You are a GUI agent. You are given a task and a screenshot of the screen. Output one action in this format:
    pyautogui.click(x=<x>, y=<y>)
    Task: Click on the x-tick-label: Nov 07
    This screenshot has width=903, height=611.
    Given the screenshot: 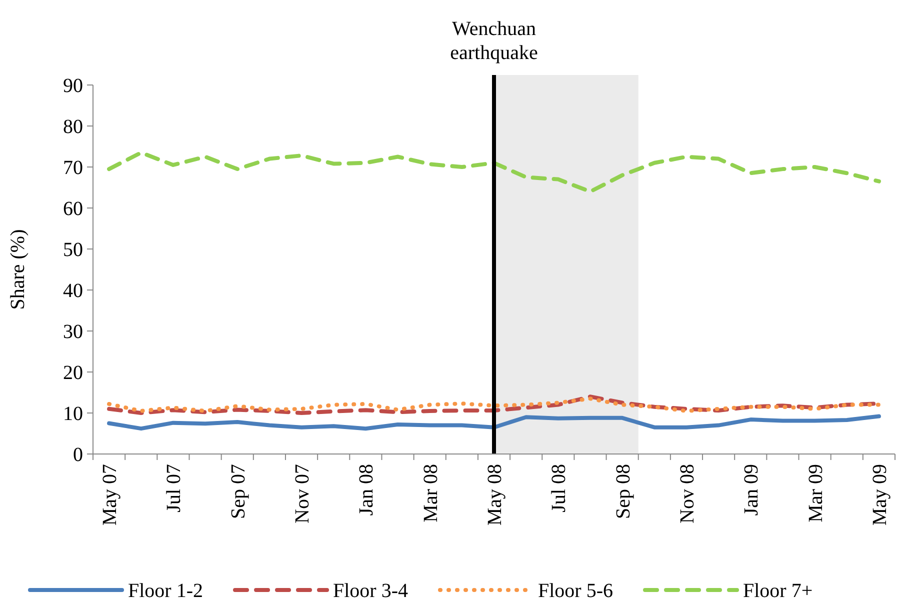 What is the action you would take?
    pyautogui.click(x=303, y=494)
    